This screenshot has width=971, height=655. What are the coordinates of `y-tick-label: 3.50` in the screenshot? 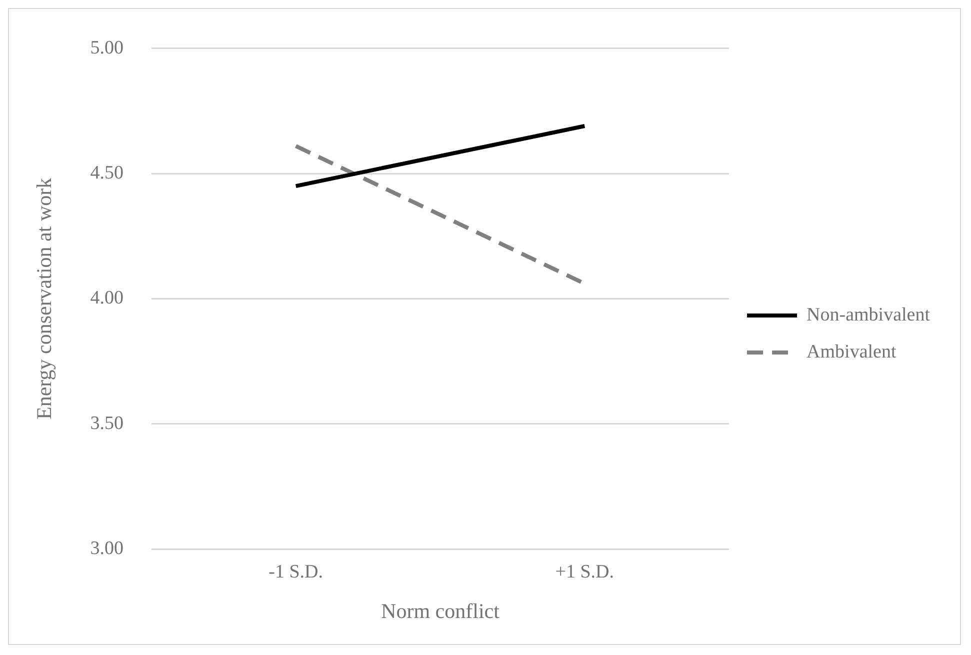 It's located at (107, 423).